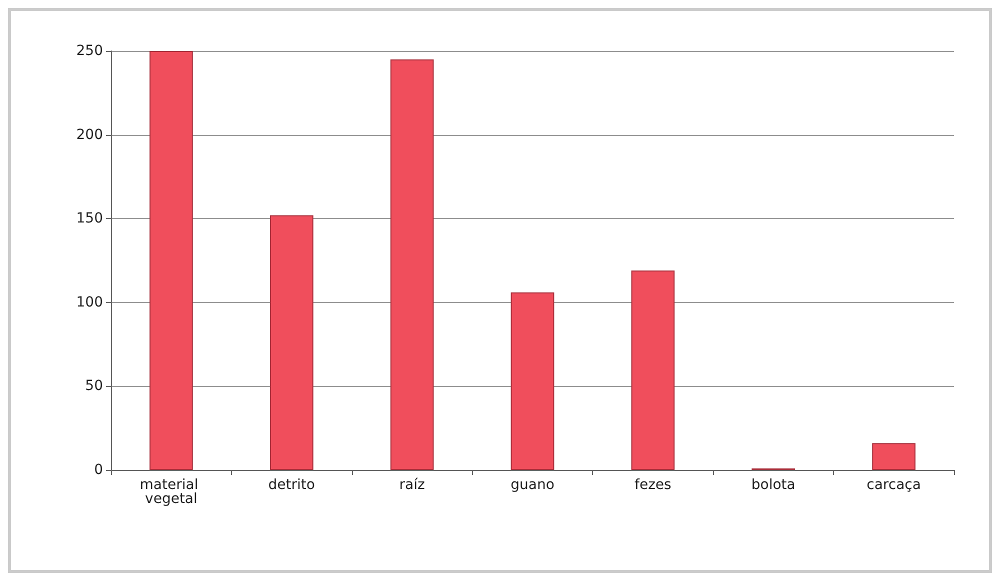 This screenshot has width=1000, height=581. I want to click on x-tick-label: bolota, so click(773, 485).